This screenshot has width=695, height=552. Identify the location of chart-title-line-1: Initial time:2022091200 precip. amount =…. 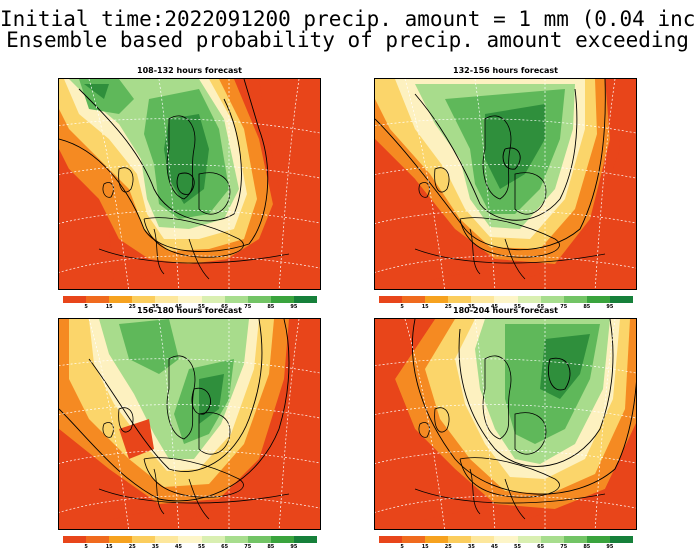
(347, 19).